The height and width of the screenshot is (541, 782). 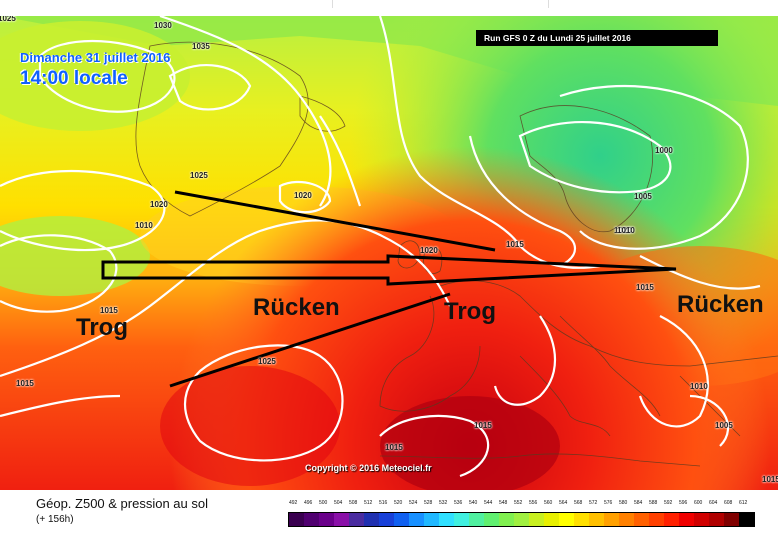 I want to click on trough-label-west: Trog, so click(x=102, y=327).